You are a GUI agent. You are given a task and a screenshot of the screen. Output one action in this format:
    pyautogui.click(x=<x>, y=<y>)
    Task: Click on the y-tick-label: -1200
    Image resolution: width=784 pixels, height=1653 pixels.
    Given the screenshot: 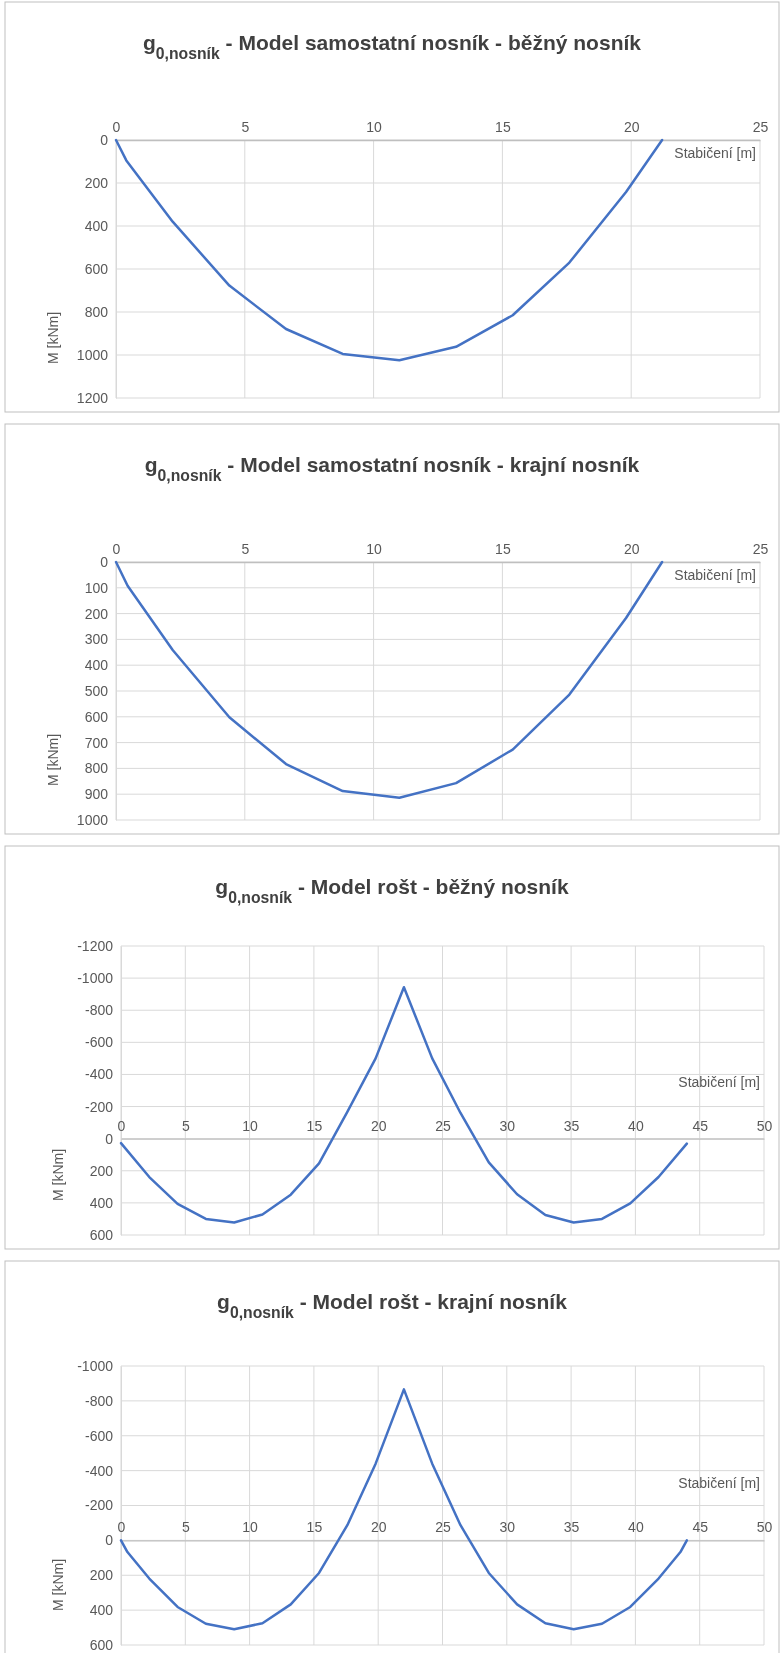 What is the action you would take?
    pyautogui.click(x=95, y=945)
    